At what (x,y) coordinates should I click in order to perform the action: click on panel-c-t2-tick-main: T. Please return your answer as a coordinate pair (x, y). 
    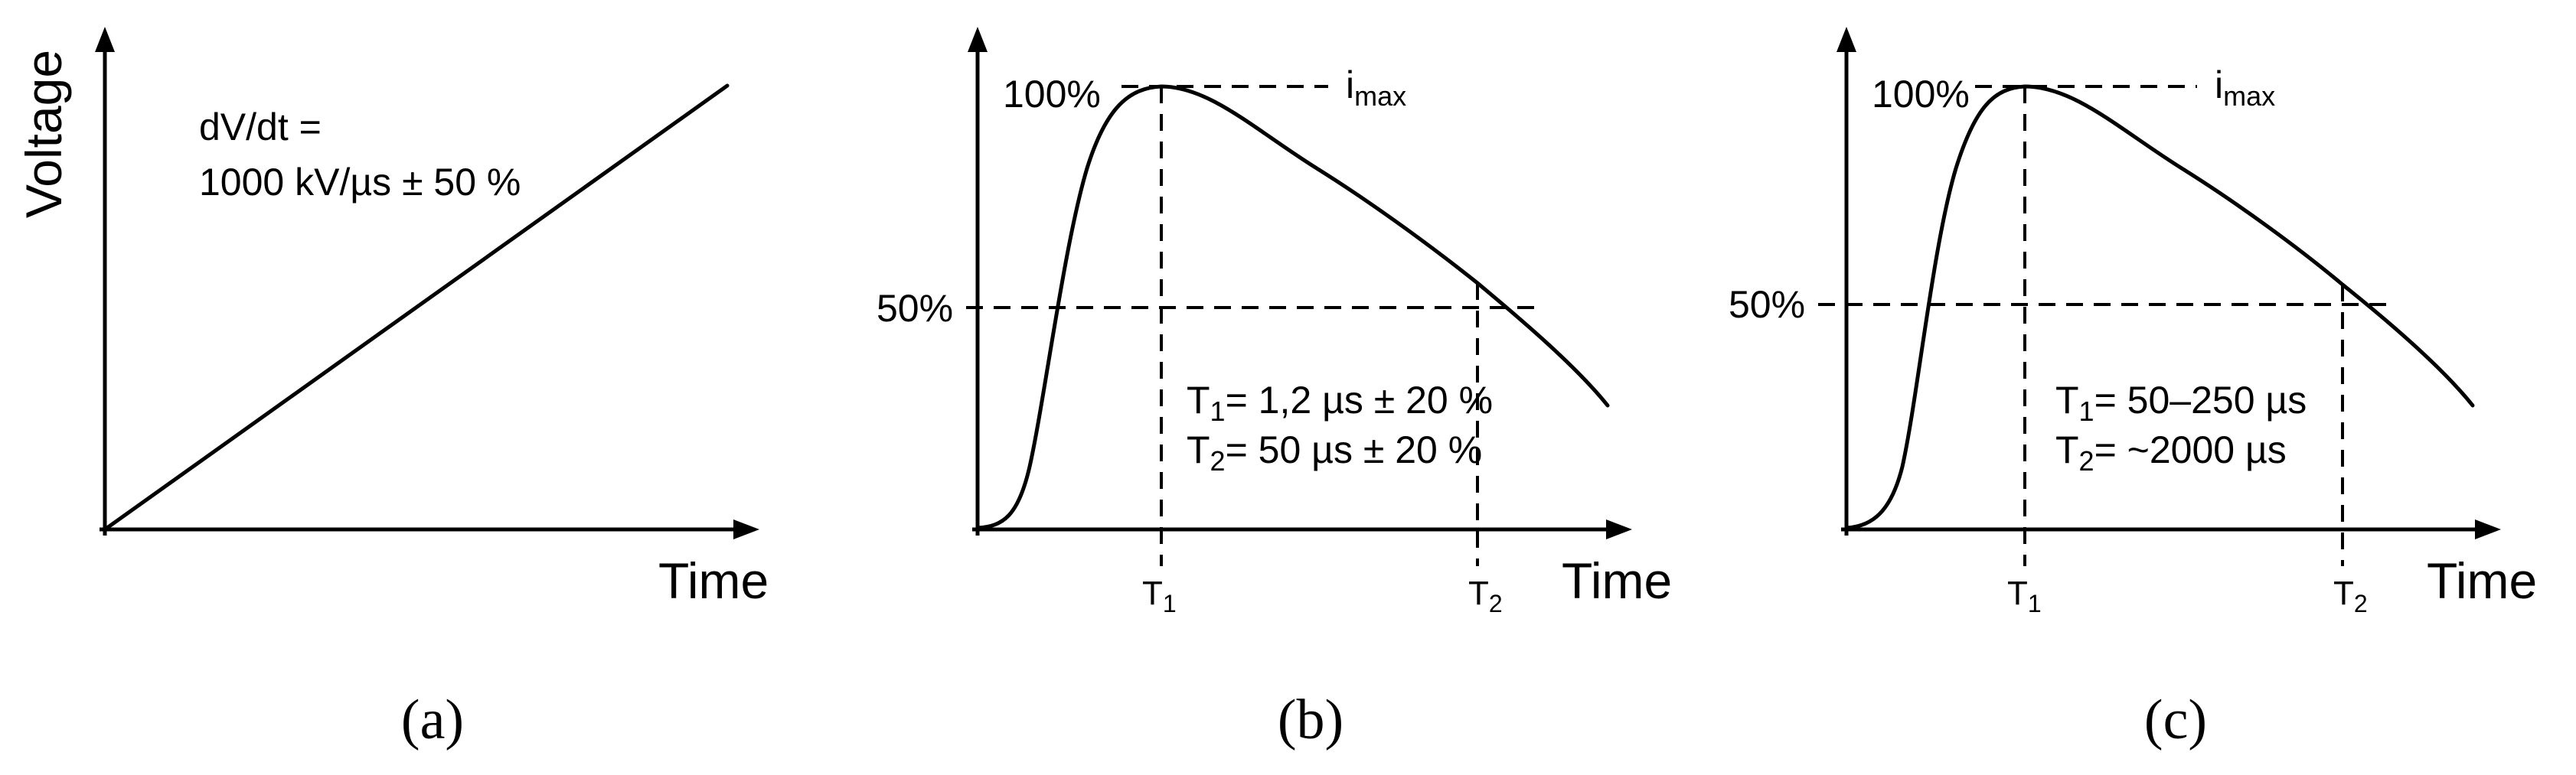
    Looking at the image, I should click on (2343, 593).